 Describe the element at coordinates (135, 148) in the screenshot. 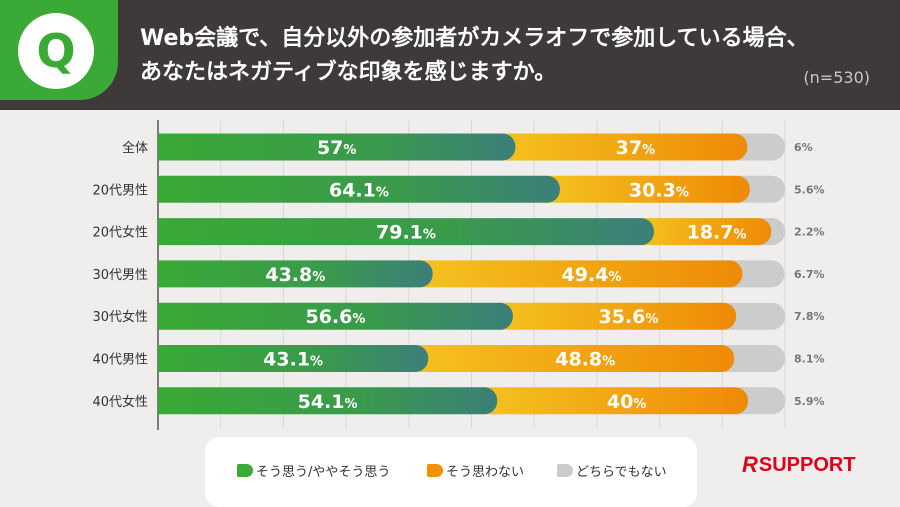

I see `category-label: 全体` at that location.